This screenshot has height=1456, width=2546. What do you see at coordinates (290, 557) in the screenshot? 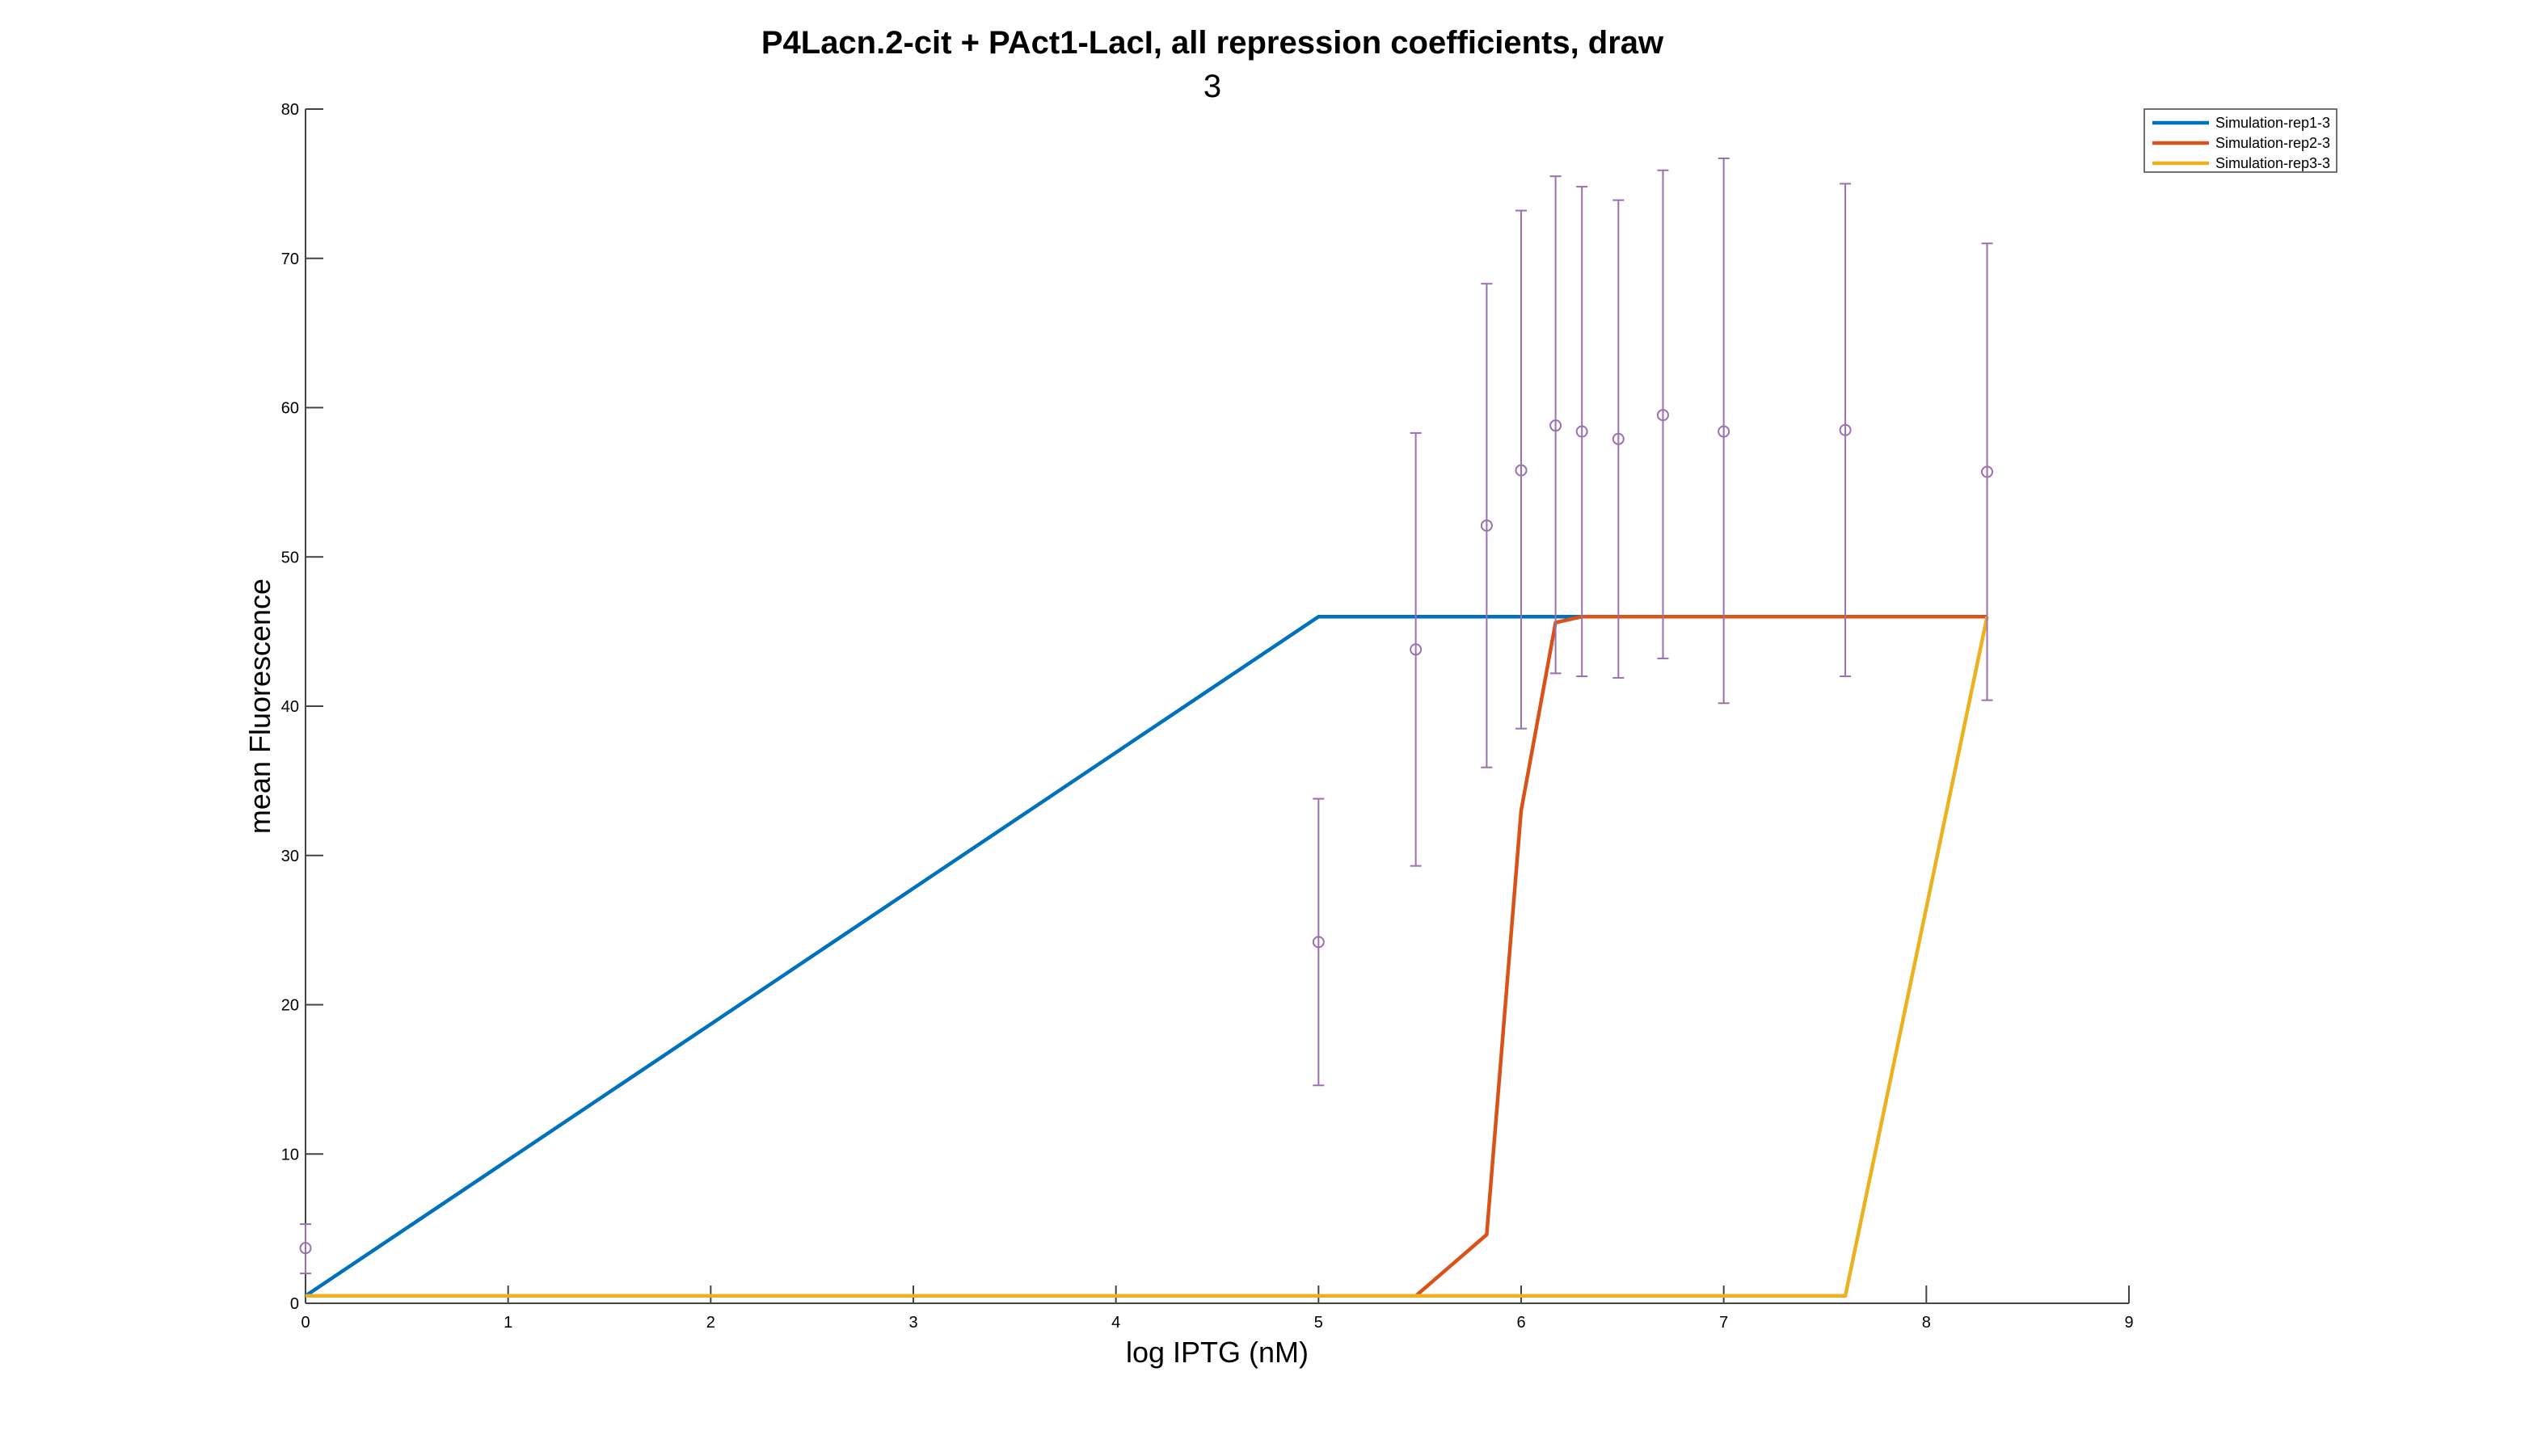
I see `y-tick-label: 50` at bounding box center [290, 557].